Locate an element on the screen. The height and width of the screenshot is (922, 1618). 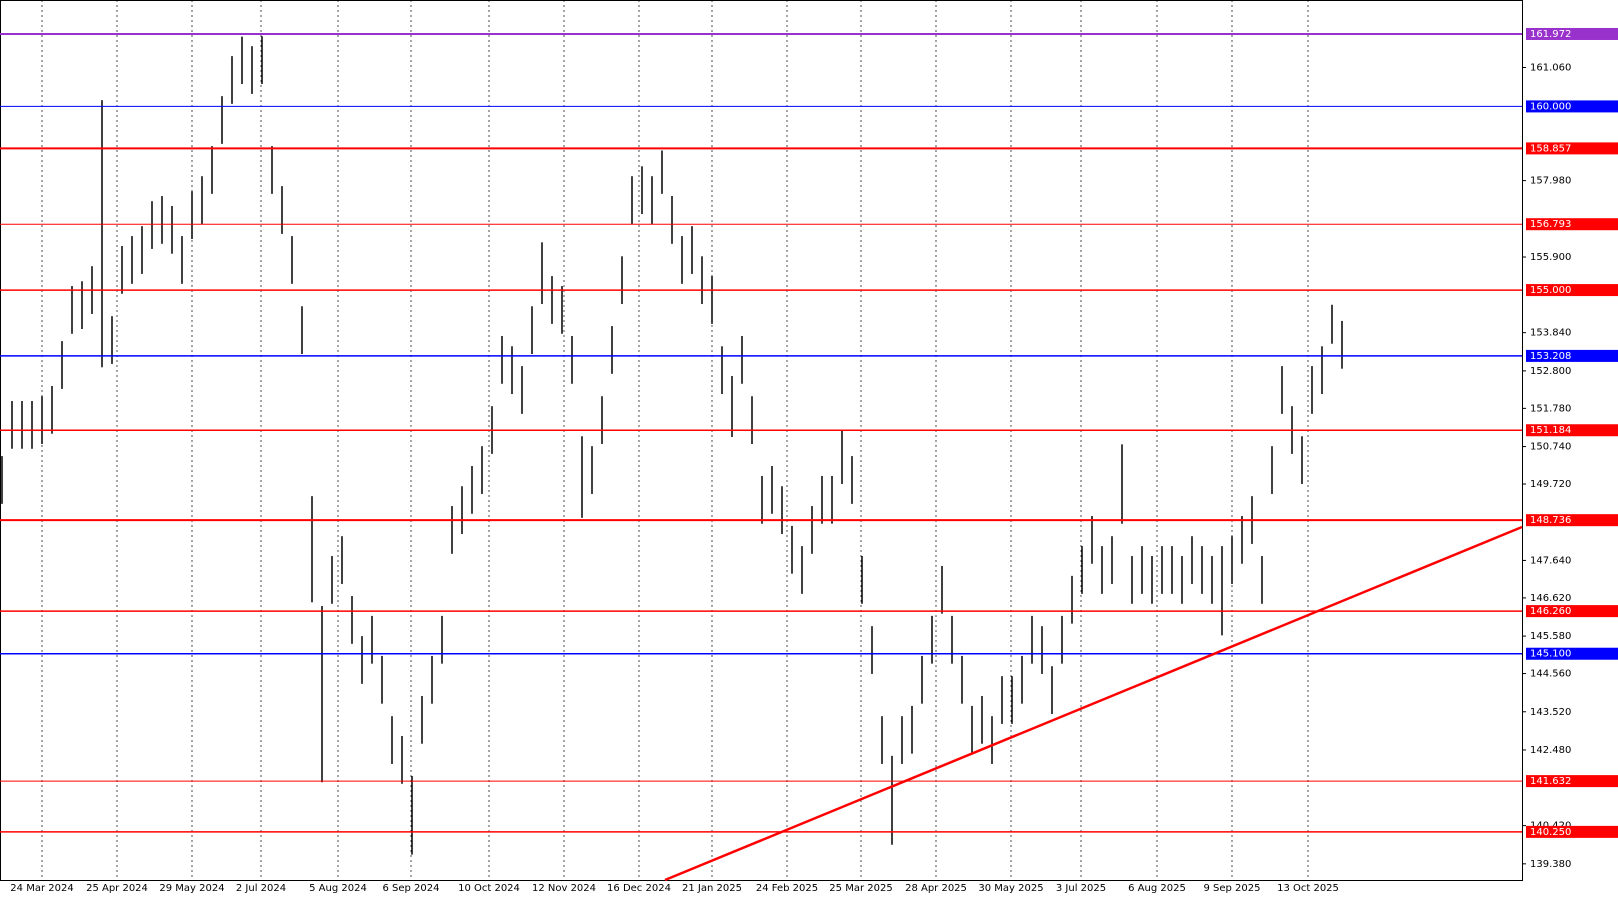
x-tick-label: 29 May 2024 is located at coordinates (191, 888).